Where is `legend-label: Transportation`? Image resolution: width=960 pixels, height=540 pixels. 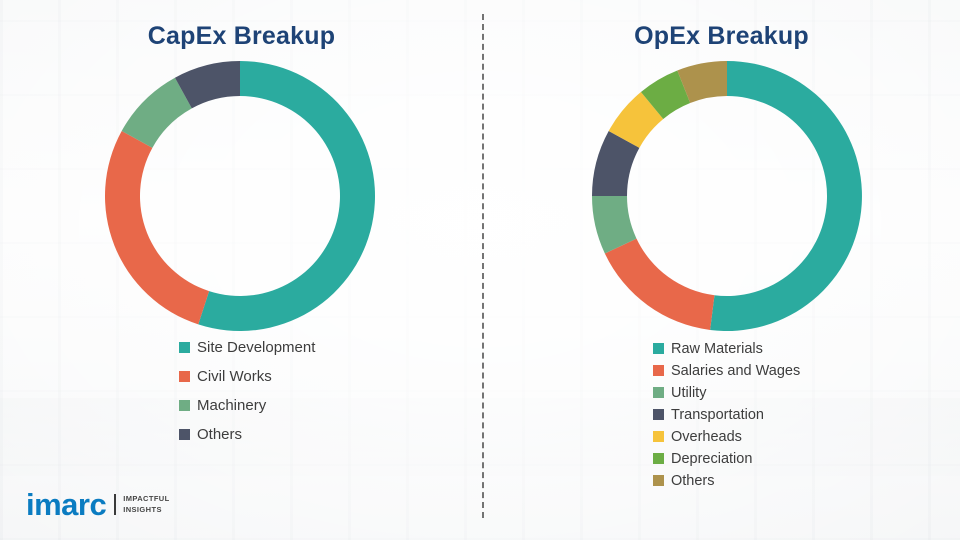
legend-label: Transportation is located at coordinates (717, 414).